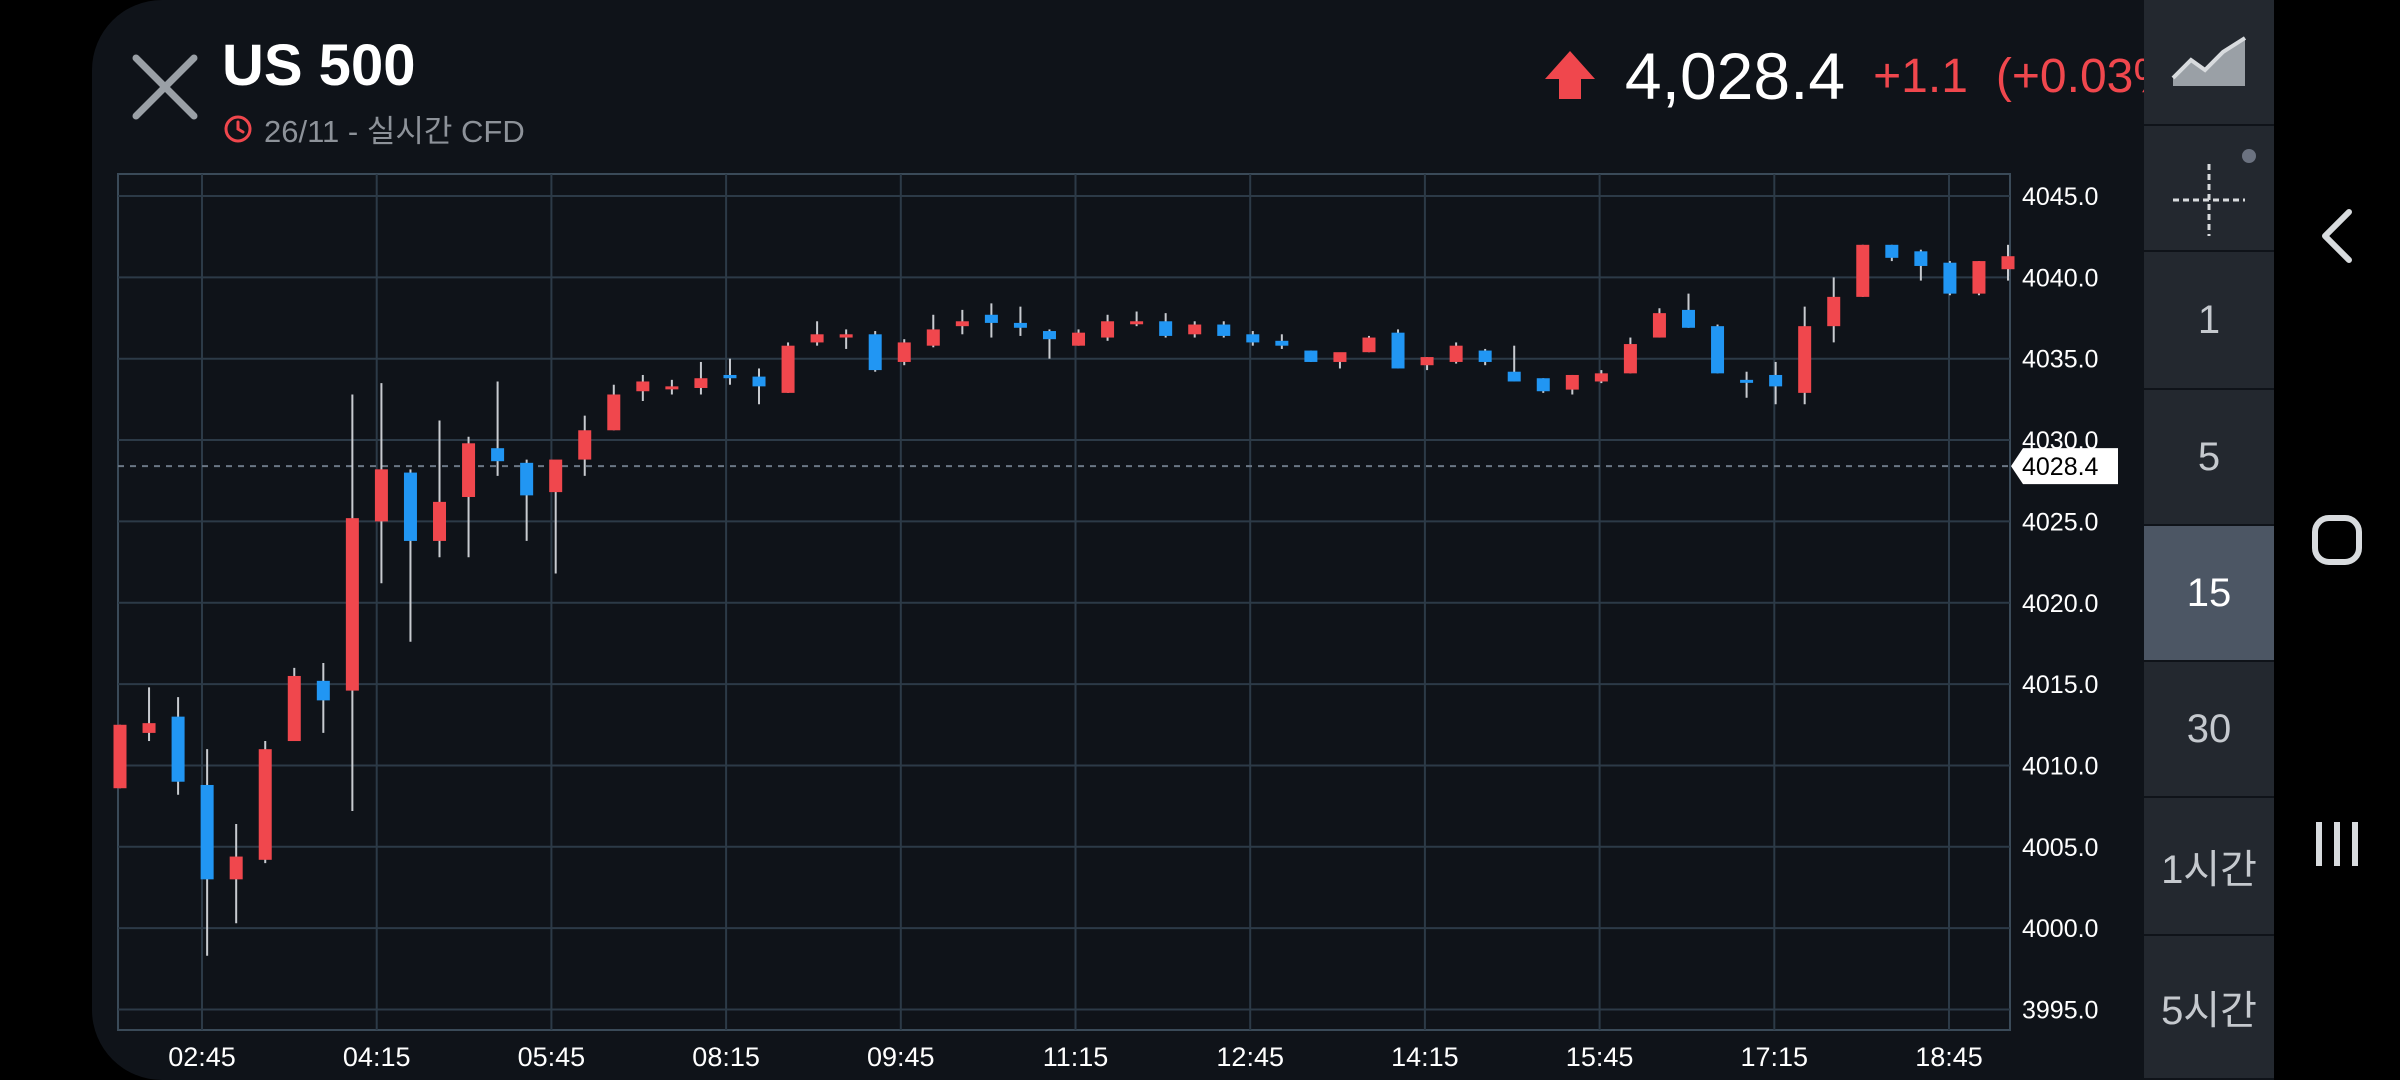 Image resolution: width=2400 pixels, height=1080 pixels. What do you see at coordinates (2060, 278) in the screenshot?
I see `y-tick-label: 4040.0` at bounding box center [2060, 278].